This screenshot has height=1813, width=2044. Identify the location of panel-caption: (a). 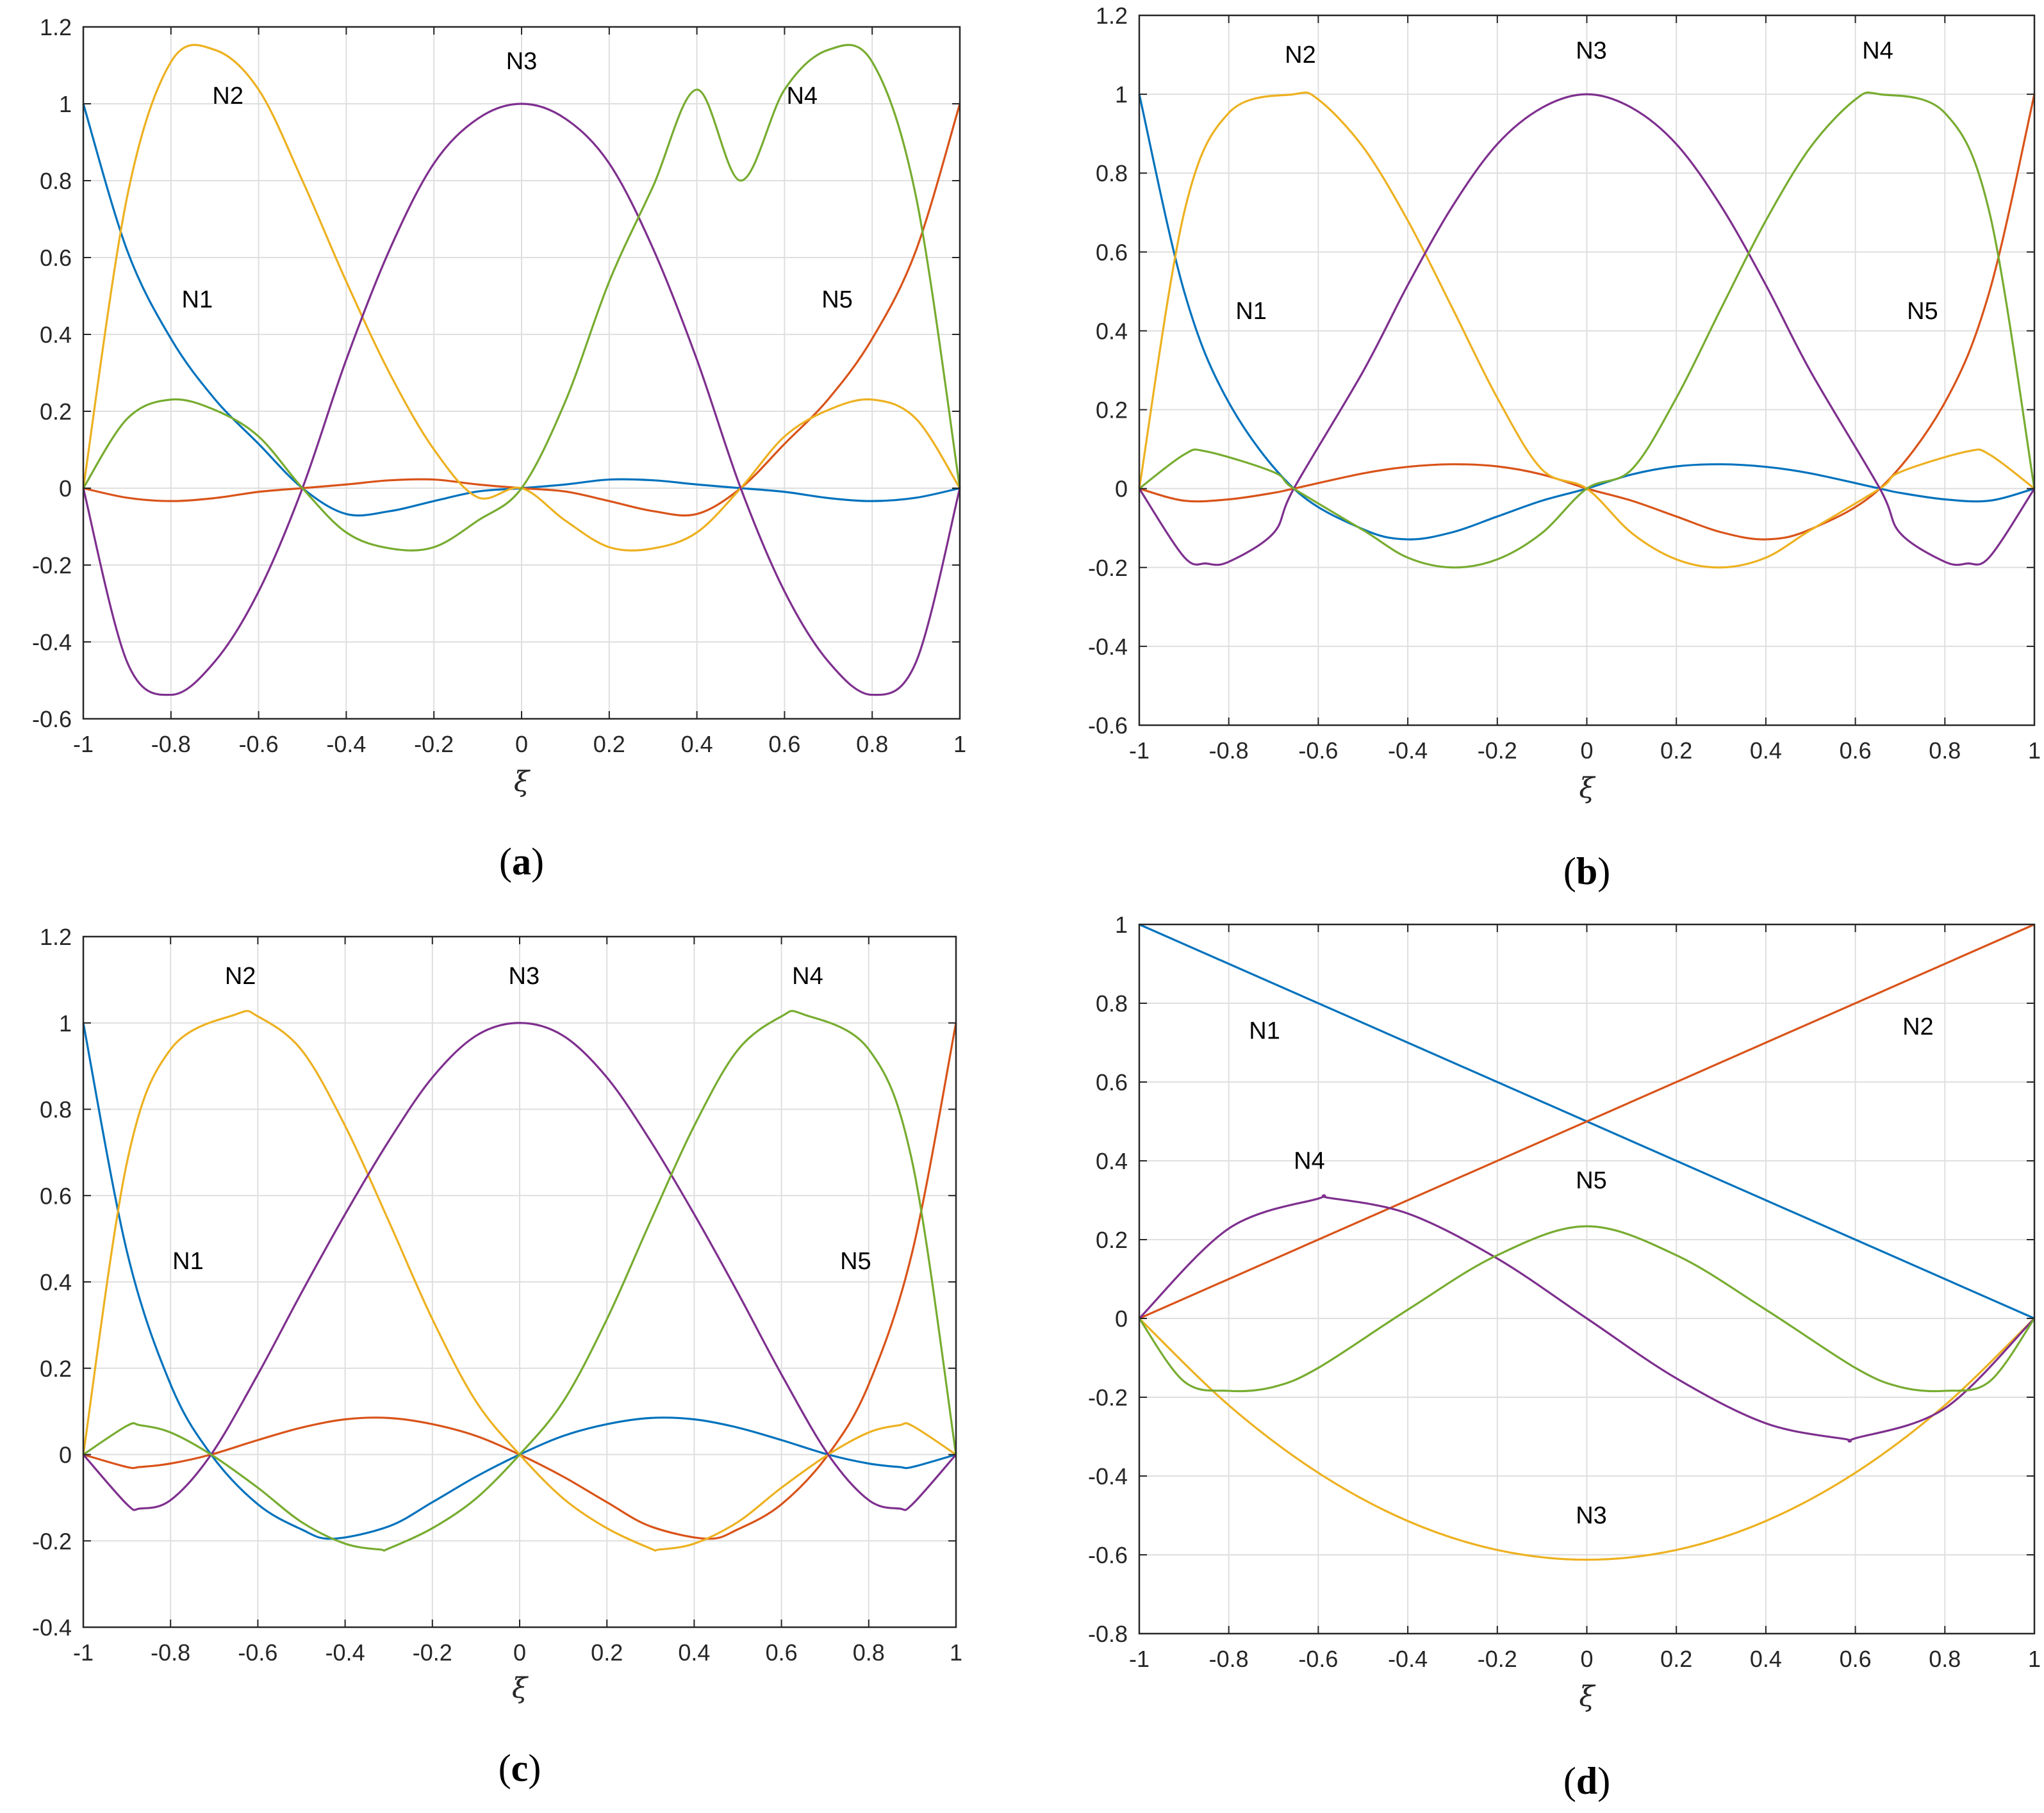
(521, 862).